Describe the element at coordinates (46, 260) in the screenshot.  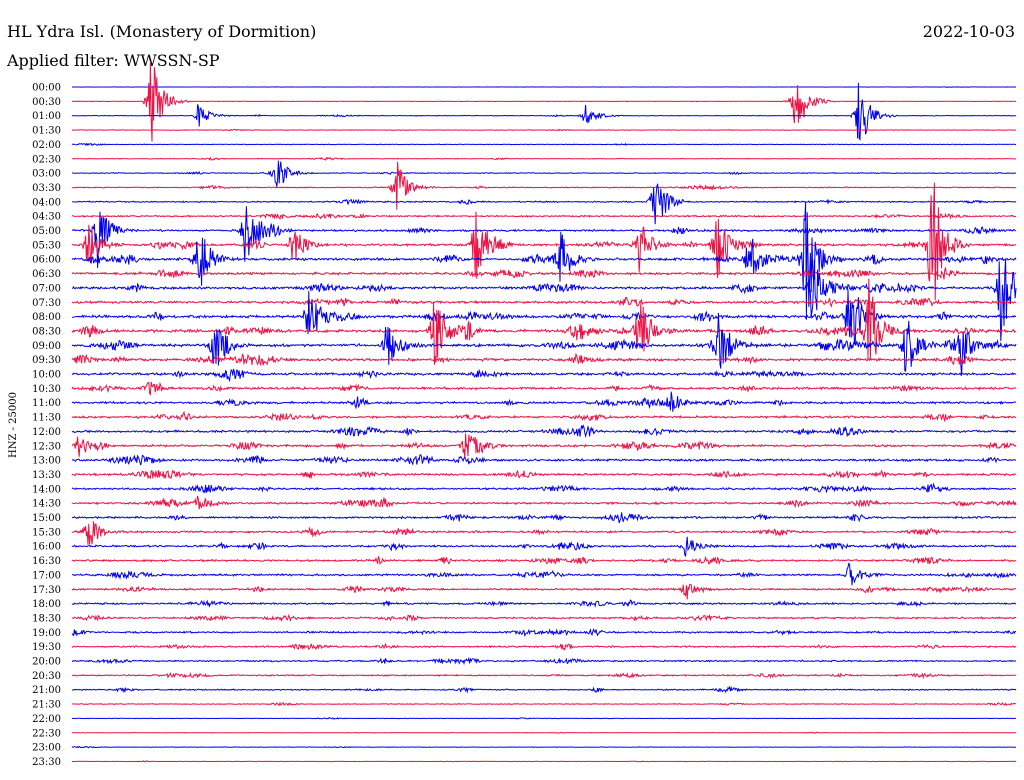
I see `row-time-label: 06:00` at that location.